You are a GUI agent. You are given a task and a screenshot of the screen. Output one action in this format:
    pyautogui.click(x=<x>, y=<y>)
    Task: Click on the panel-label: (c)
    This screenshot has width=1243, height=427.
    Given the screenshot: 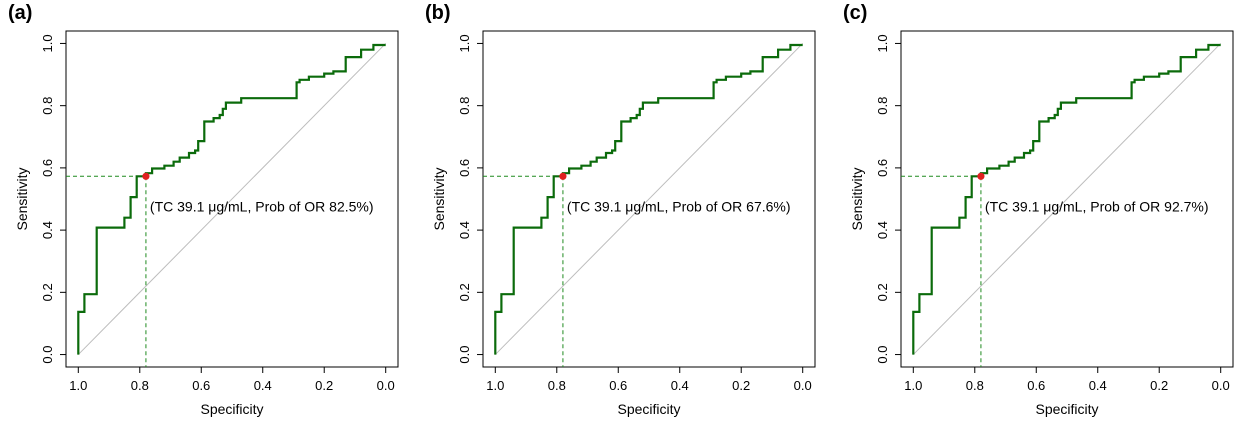 What is the action you would take?
    pyautogui.click(x=855, y=13)
    